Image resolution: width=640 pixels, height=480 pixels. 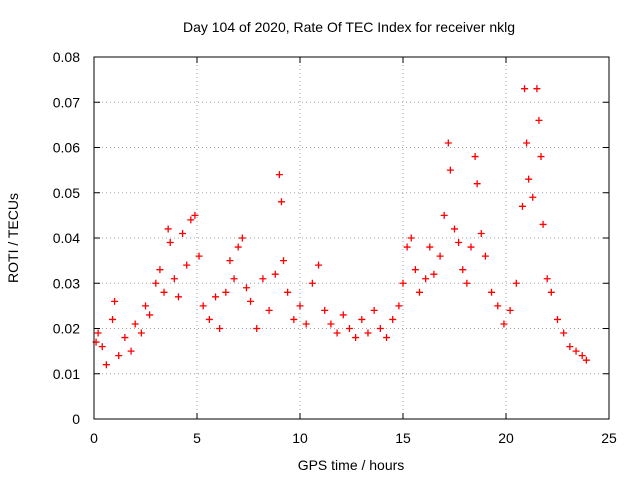 What do you see at coordinates (66, 193) in the screenshot?
I see `y-tick-label: 0.05` at bounding box center [66, 193].